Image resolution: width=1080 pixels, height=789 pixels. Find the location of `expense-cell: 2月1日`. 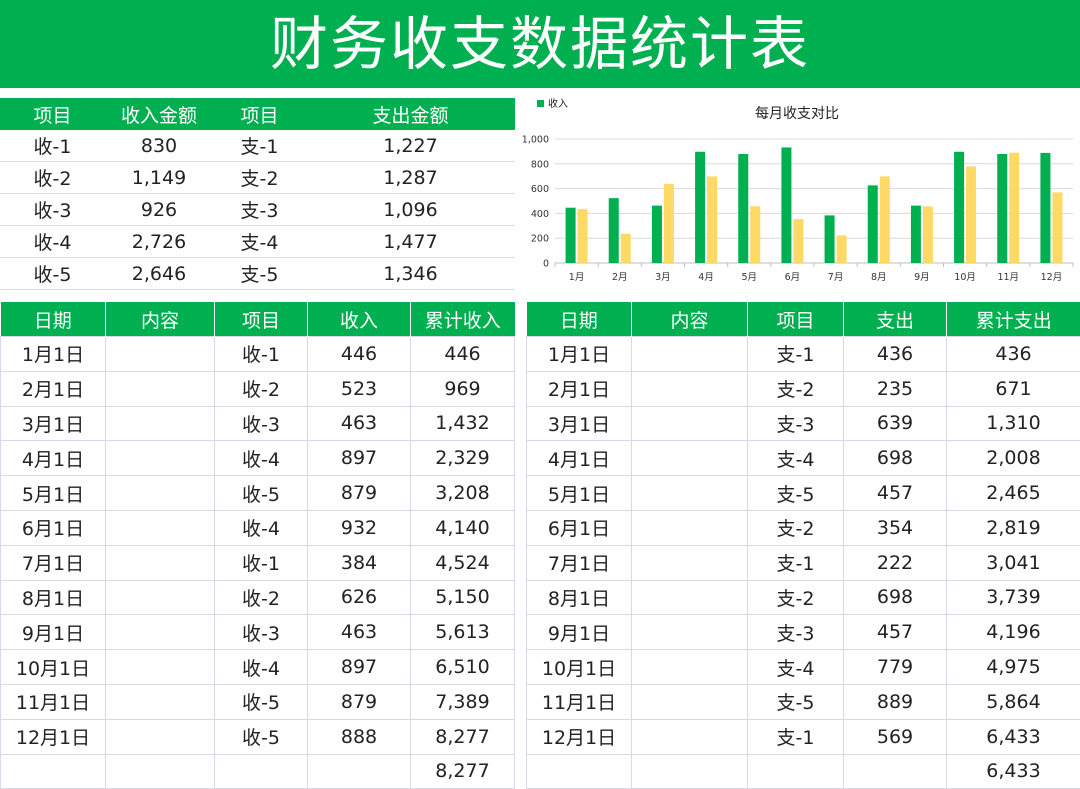

expense-cell: 2月1日 is located at coordinates (579, 388).